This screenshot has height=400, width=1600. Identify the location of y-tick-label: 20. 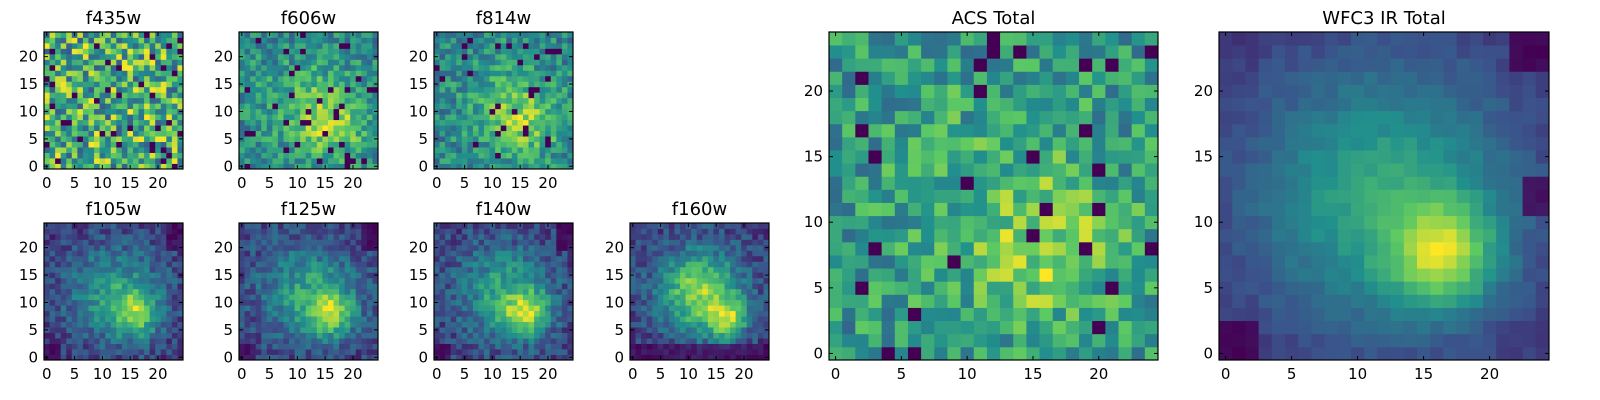
(418, 248).